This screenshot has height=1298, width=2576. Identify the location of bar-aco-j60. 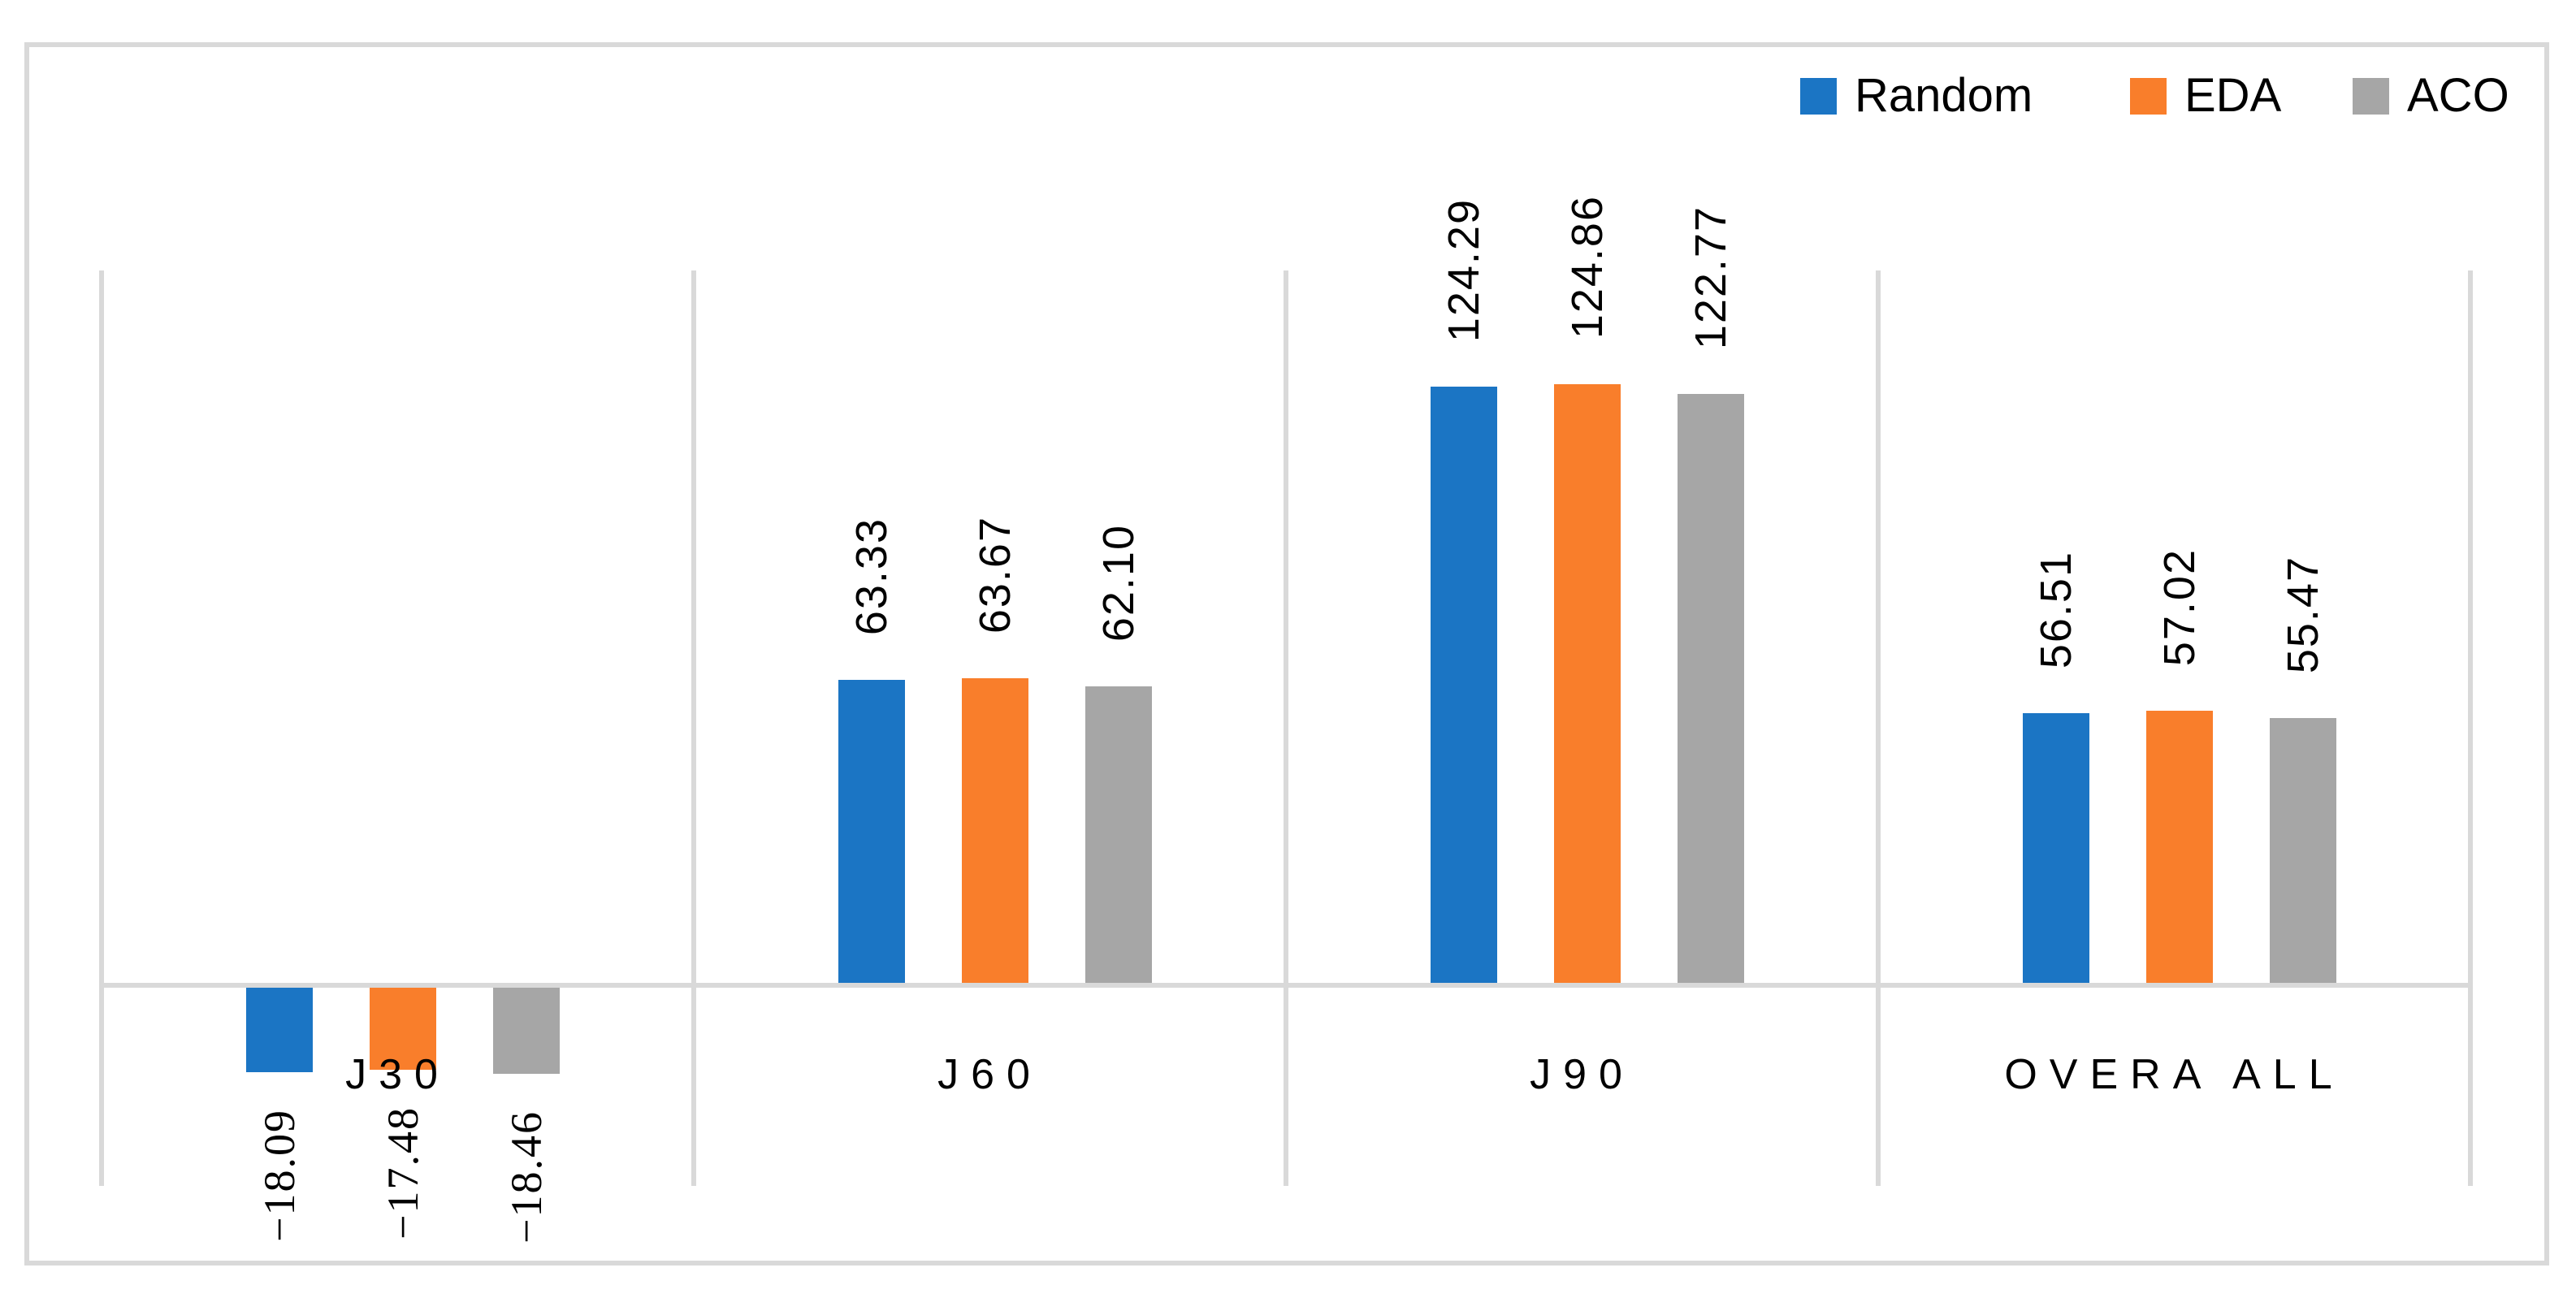
(1118, 836).